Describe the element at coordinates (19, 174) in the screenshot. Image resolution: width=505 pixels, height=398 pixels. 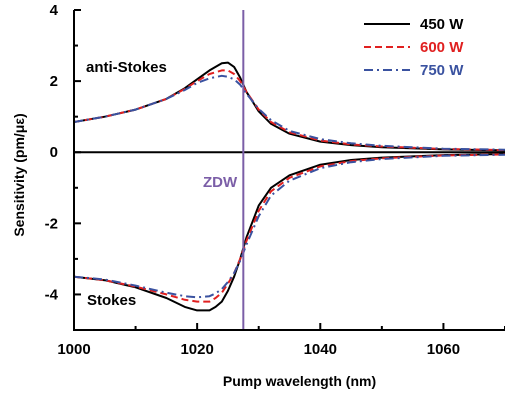
I see `y-axis-title: Sensitivity (pm/με)` at that location.